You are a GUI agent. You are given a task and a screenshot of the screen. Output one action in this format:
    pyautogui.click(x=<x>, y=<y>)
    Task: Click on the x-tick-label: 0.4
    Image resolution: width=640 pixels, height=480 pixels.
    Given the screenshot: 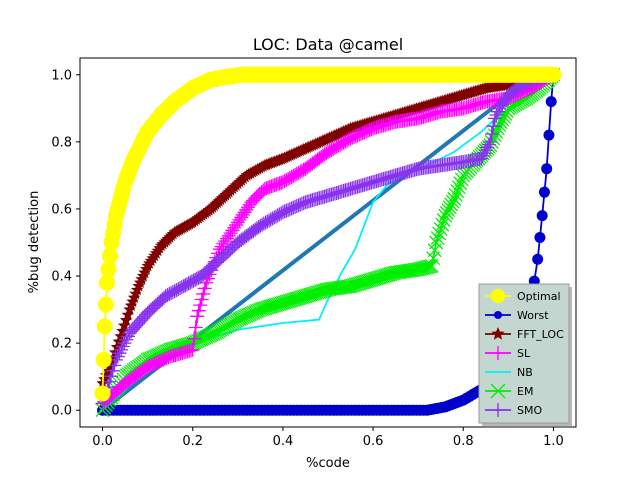 What is the action you would take?
    pyautogui.click(x=283, y=441)
    